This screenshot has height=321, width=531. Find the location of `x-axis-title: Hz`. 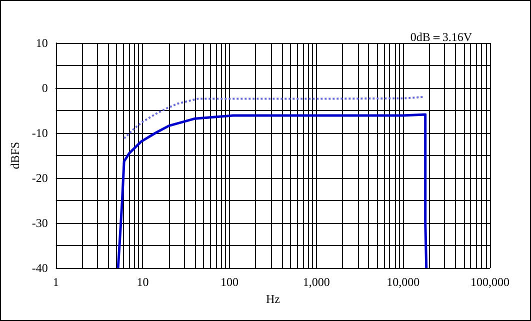

x-axis-title: Hz is located at coordinates (273, 299).